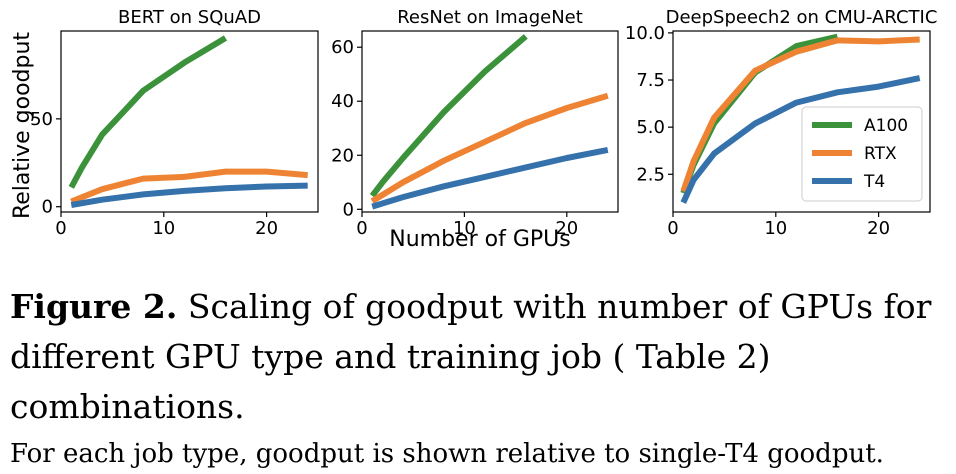 Image resolution: width=956 pixels, height=474 pixels. I want to click on y-tick-label: 5.0, so click(650, 127).